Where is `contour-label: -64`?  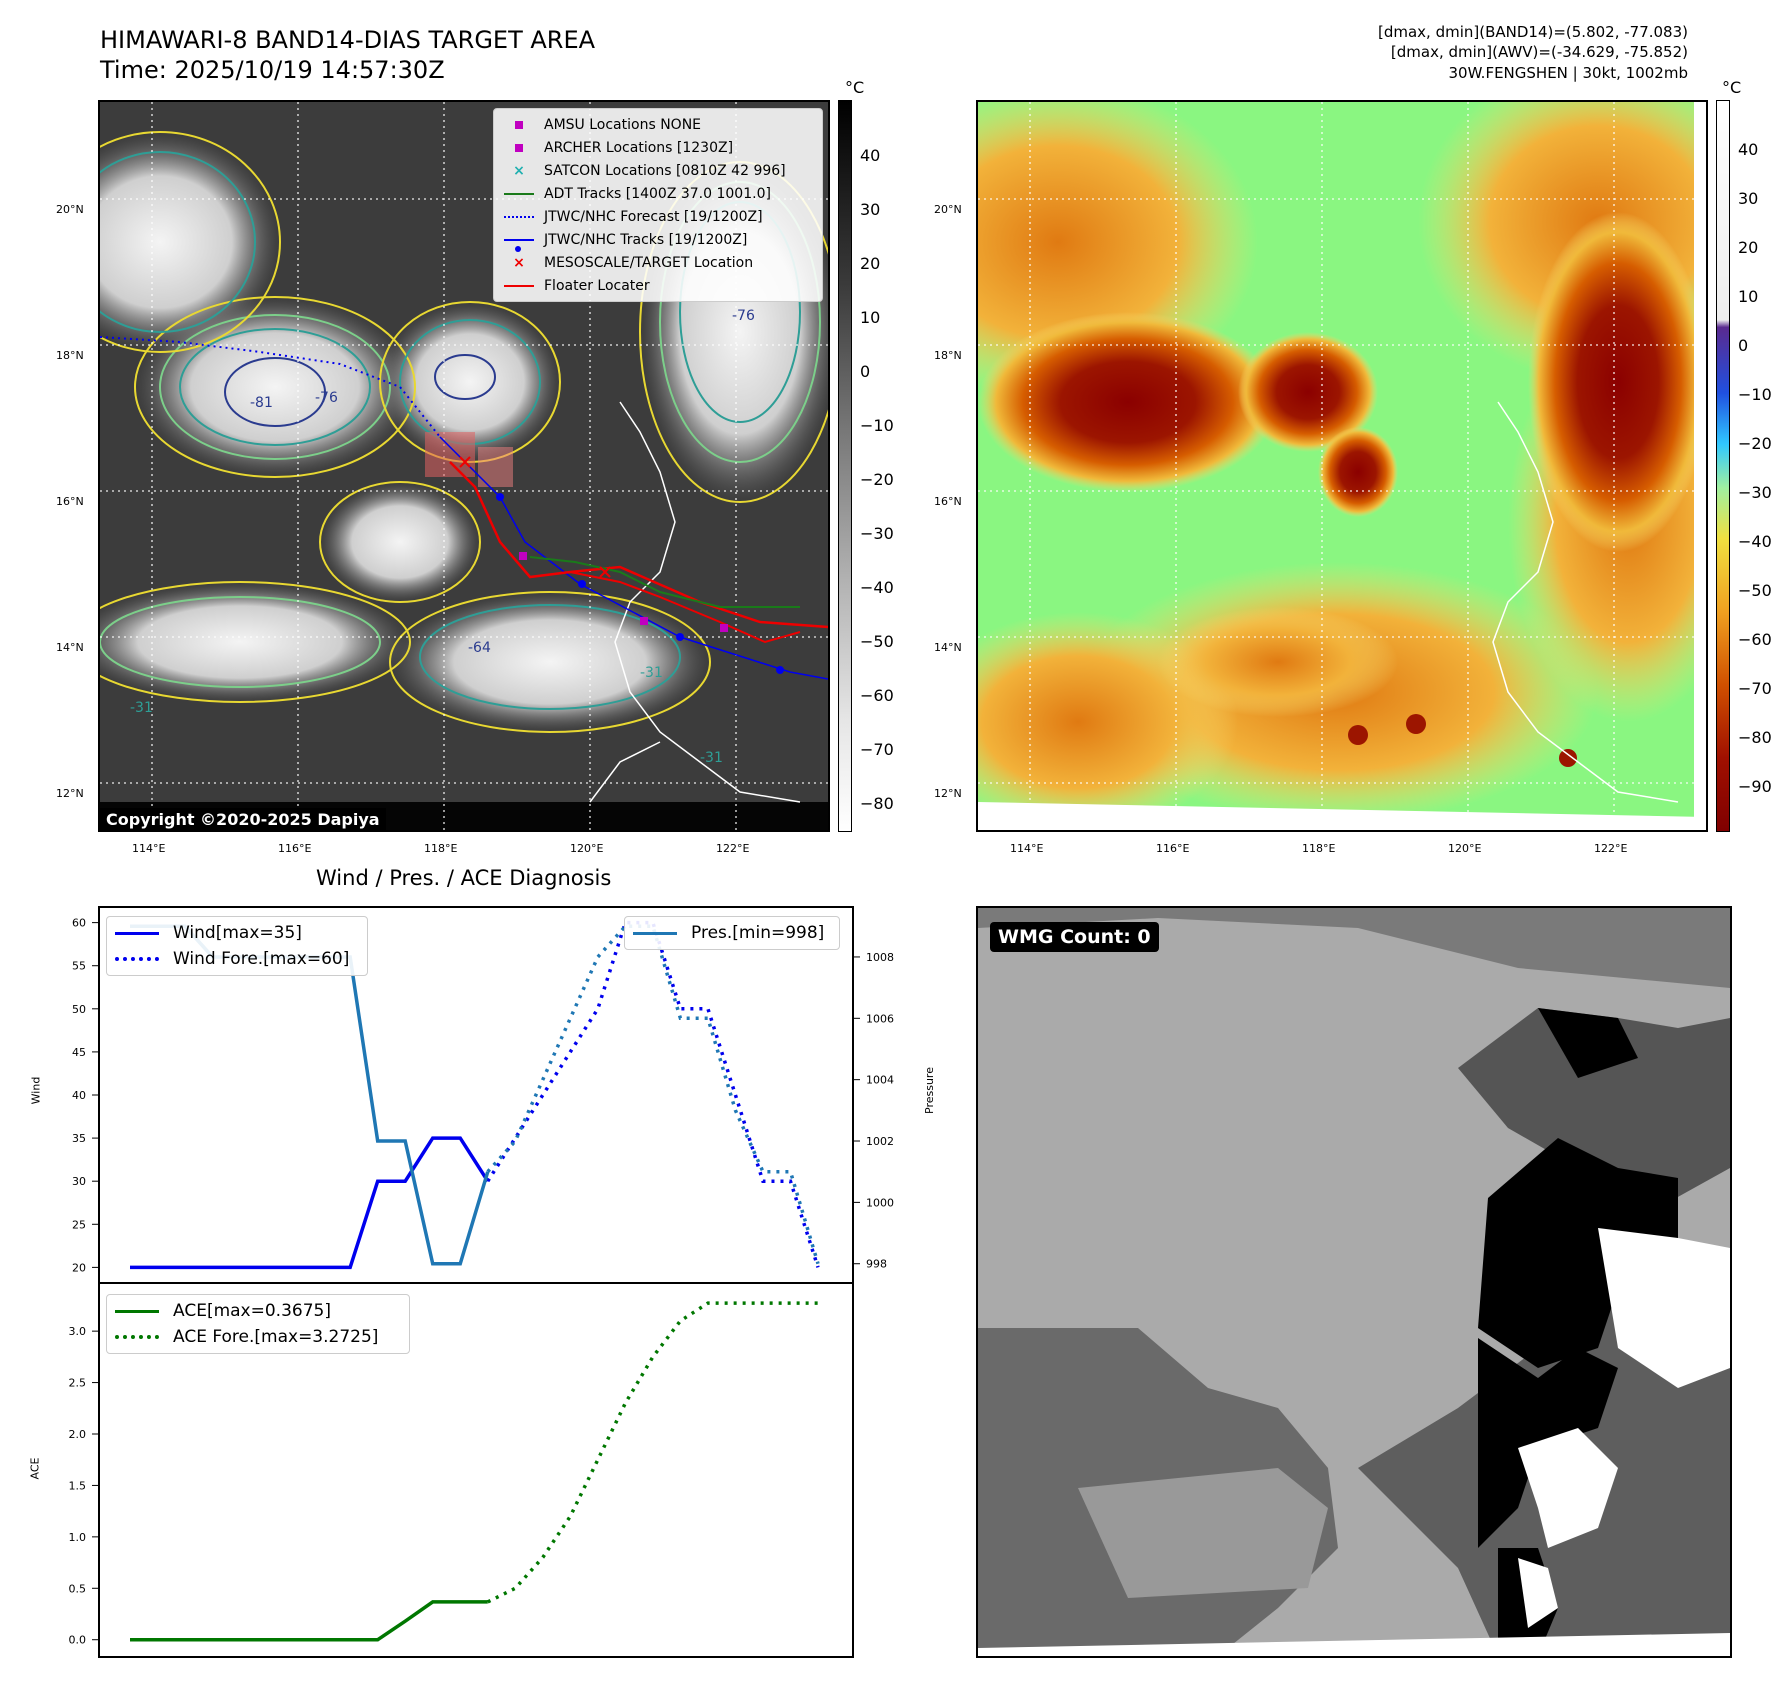 contour-label: -64 is located at coordinates (479, 648).